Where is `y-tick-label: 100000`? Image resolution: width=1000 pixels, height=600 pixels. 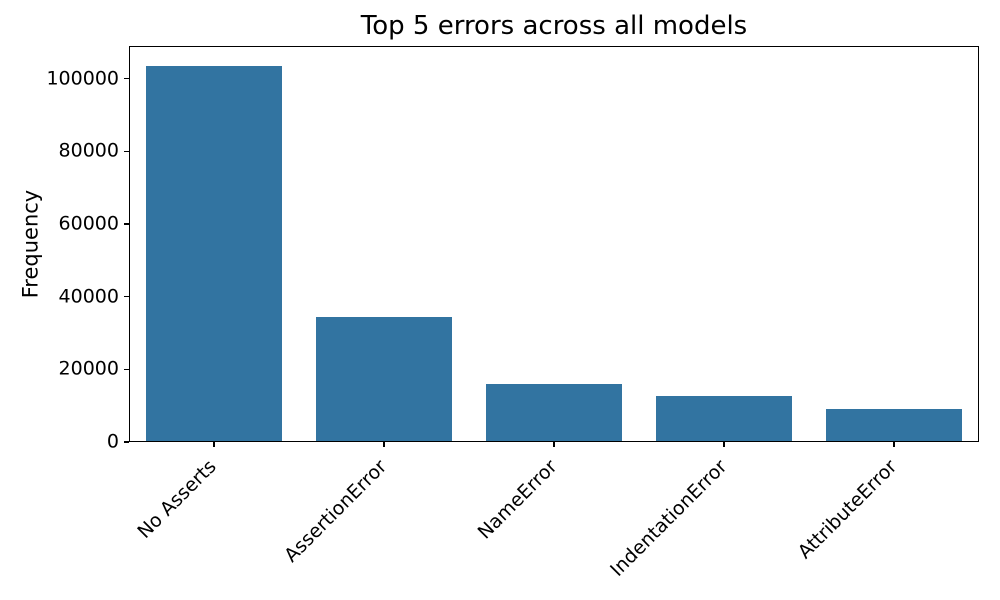 y-tick-label: 100000 is located at coordinates (82, 78).